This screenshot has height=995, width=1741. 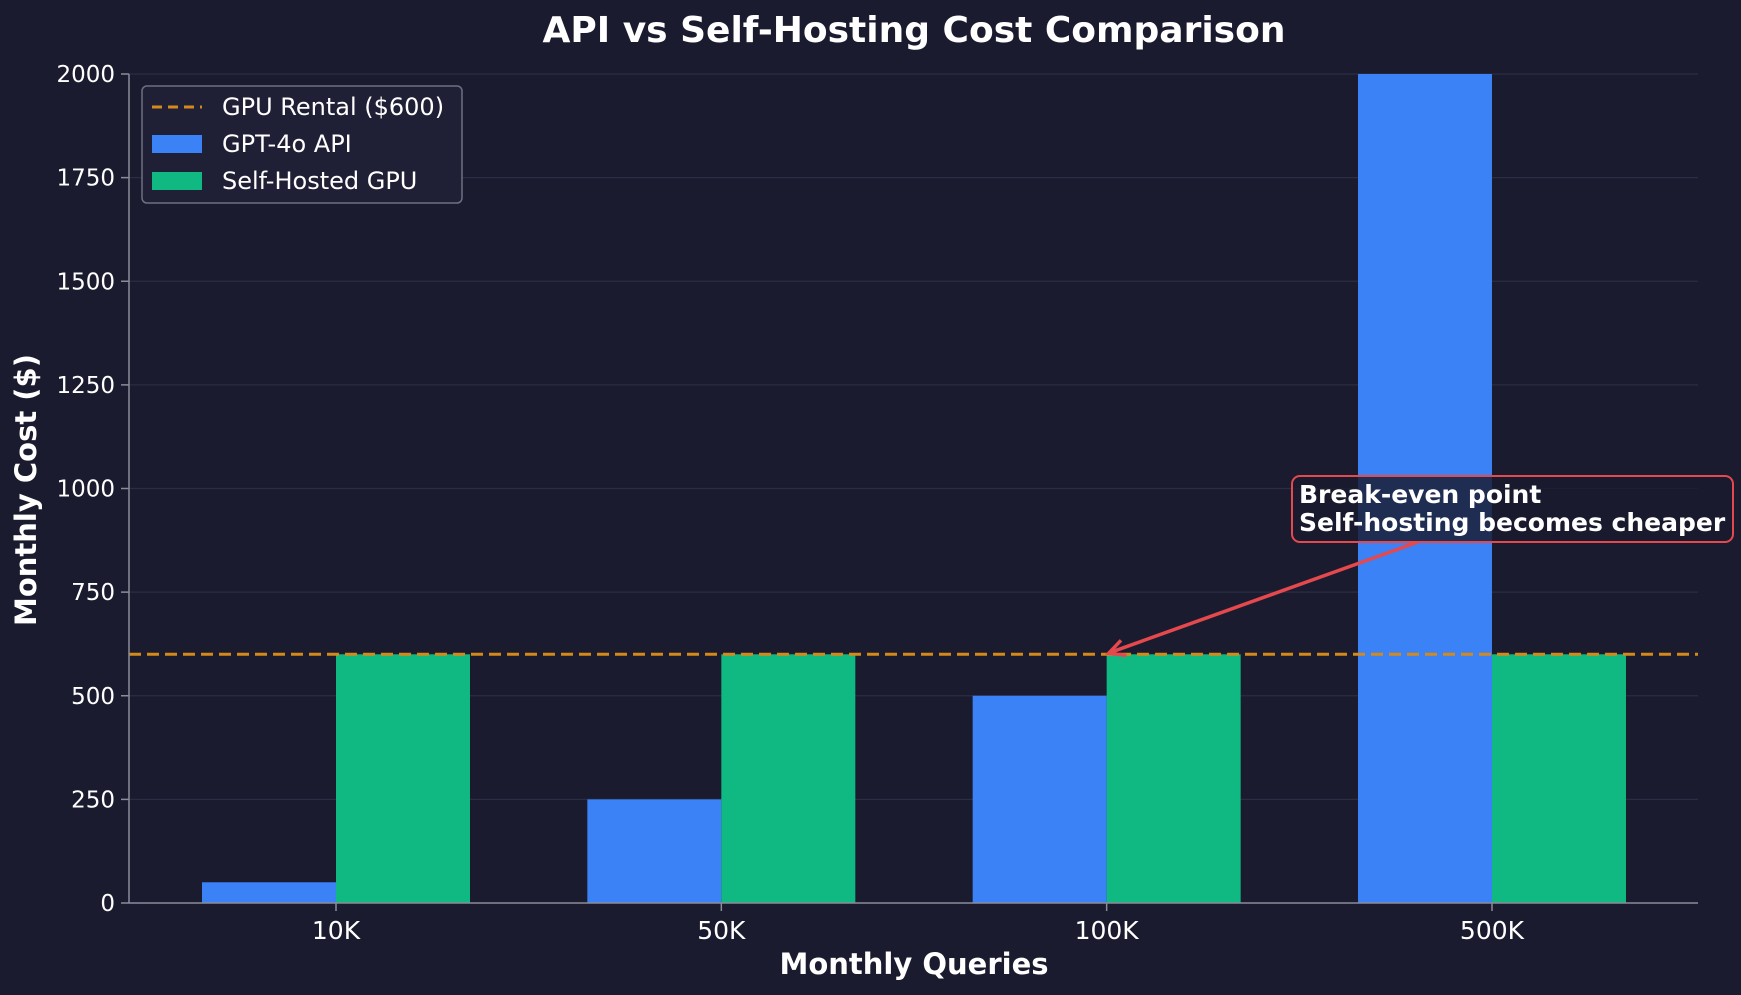 What do you see at coordinates (107, 904) in the screenshot?
I see `y-tick-label: 0` at bounding box center [107, 904].